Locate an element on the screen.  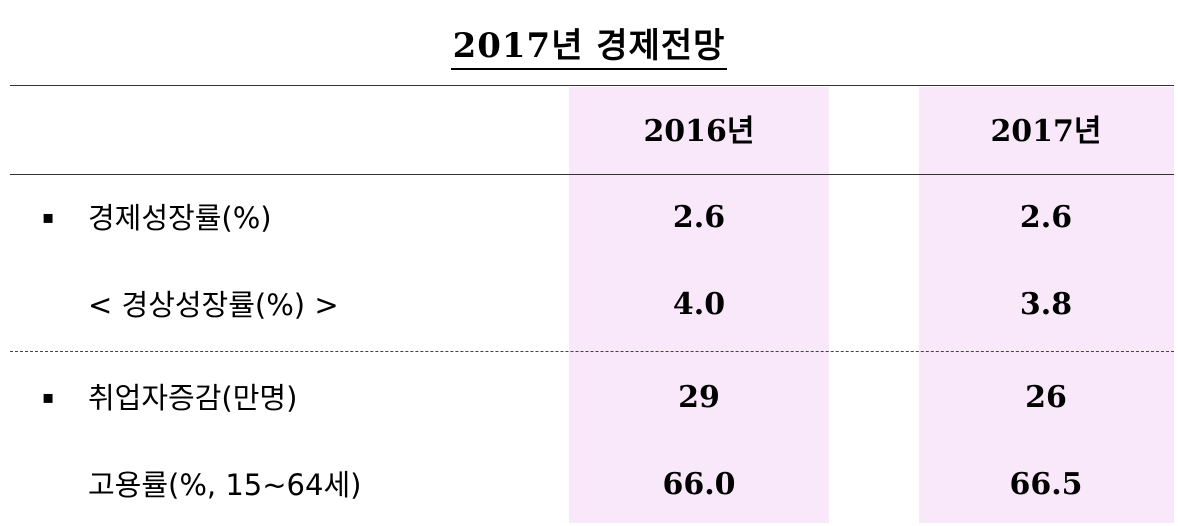
row-gdp-growth-2017: 2.6 is located at coordinates (1046, 217).